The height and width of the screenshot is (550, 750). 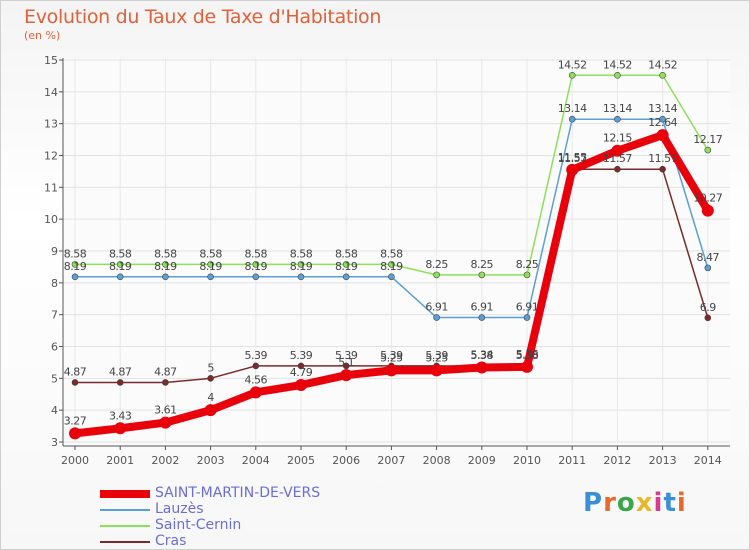 What do you see at coordinates (54, 442) in the screenshot?
I see `y-tick-label: 3` at bounding box center [54, 442].